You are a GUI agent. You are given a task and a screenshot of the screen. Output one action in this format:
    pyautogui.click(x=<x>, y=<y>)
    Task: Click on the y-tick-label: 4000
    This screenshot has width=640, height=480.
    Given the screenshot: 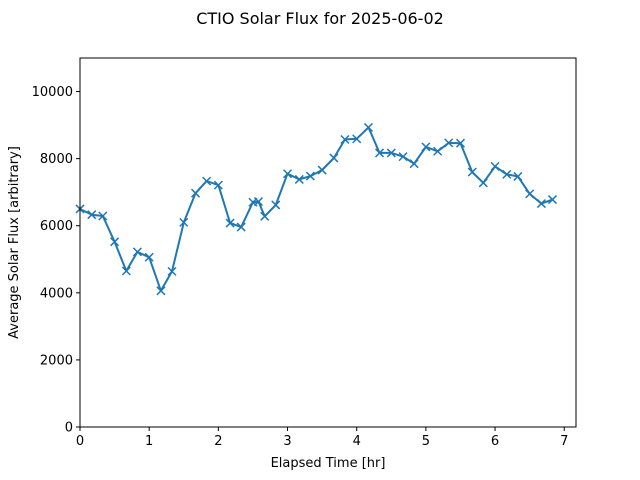 What is the action you would take?
    pyautogui.click(x=56, y=293)
    